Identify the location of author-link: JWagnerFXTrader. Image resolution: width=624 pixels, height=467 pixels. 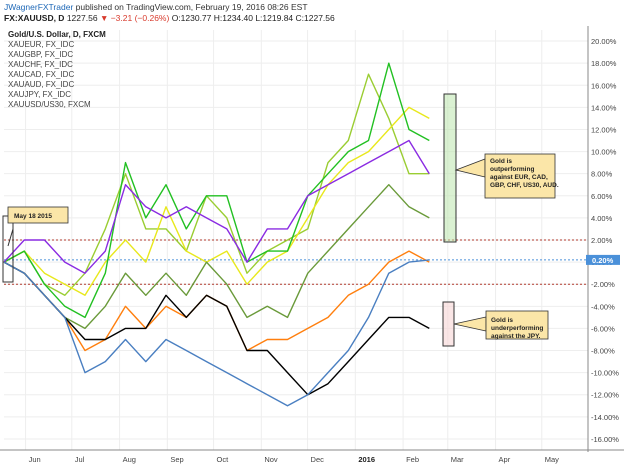
(39, 7).